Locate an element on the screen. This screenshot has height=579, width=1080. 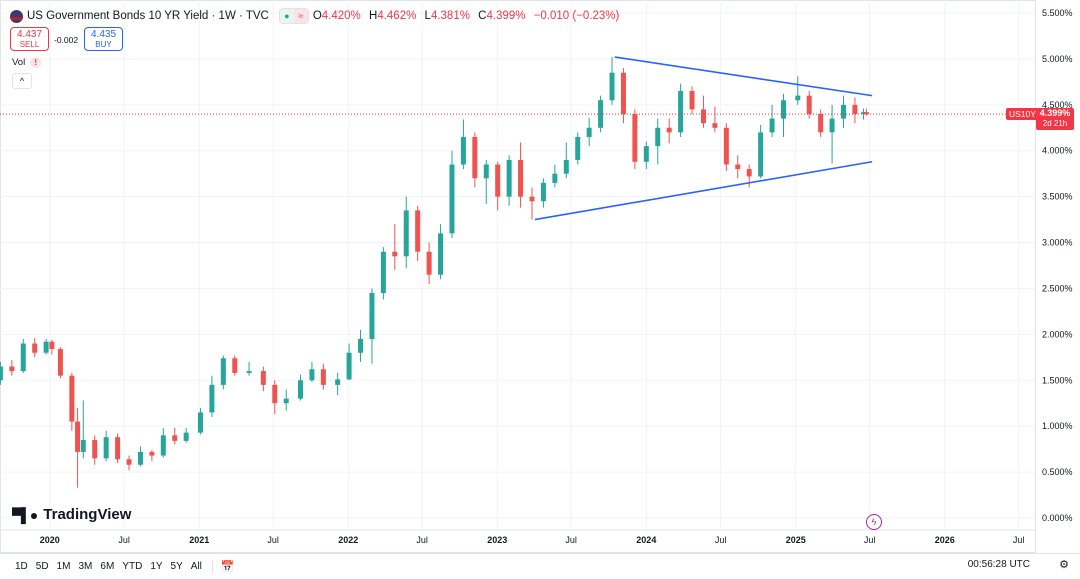
us-flag-icon is located at coordinates (16, 16).